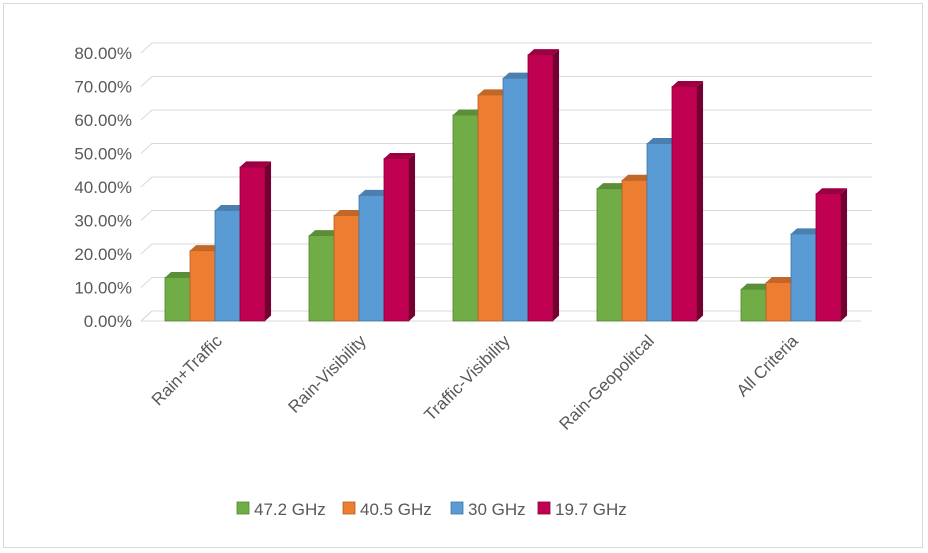 The image size is (928, 553). Describe the element at coordinates (497, 509) in the screenshot. I see `legend-label: 30 GHz` at that location.